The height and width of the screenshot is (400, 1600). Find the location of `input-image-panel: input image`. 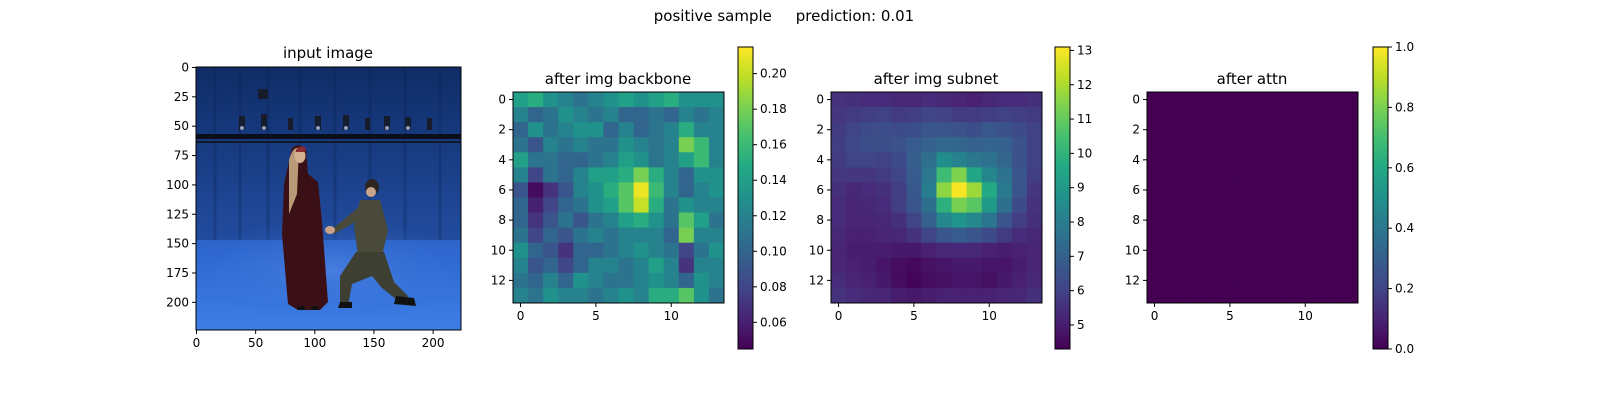

input-image-panel: input image is located at coordinates (314, 197).